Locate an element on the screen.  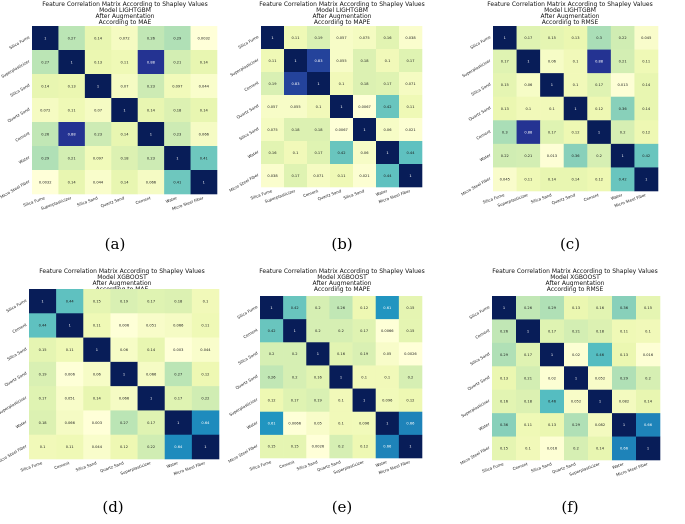
y-tick-label: Micro Steel Fiber is located at coordinates (475, 455).